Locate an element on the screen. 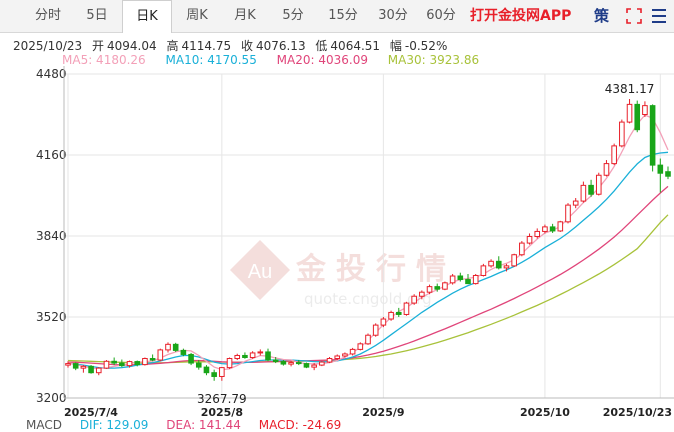 Image resolution: width=674 pixels, height=432 pixels. high-label: 高 is located at coordinates (172, 46).